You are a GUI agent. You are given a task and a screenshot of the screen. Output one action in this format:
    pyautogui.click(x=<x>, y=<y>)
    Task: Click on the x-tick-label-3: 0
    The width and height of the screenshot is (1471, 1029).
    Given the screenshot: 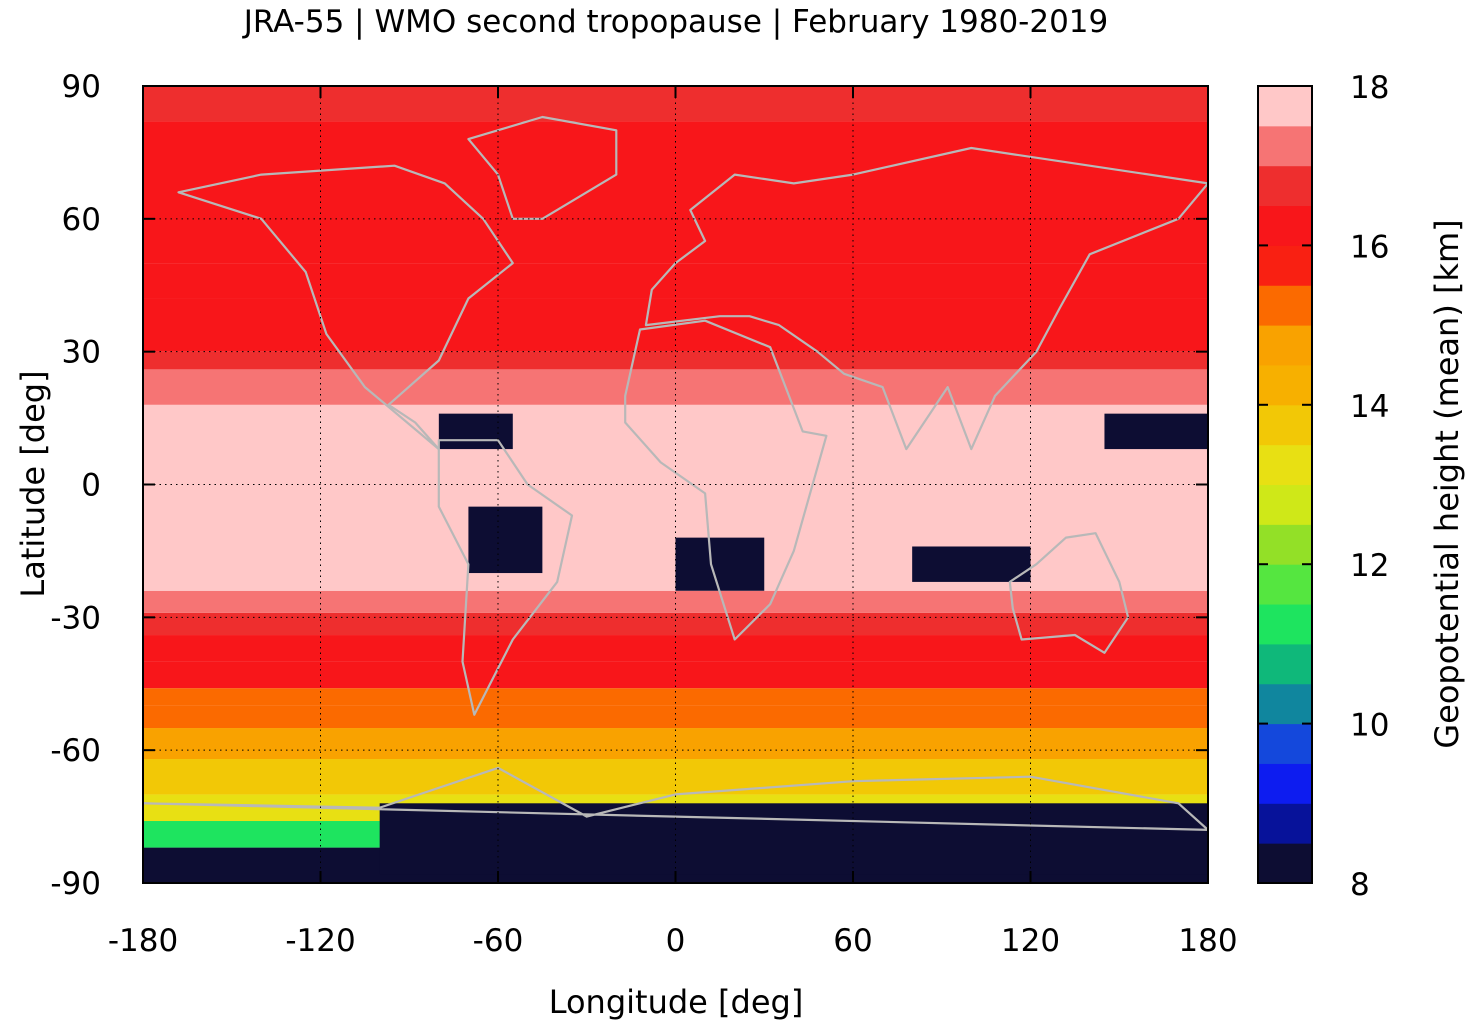 What is the action you would take?
    pyautogui.click(x=676, y=941)
    